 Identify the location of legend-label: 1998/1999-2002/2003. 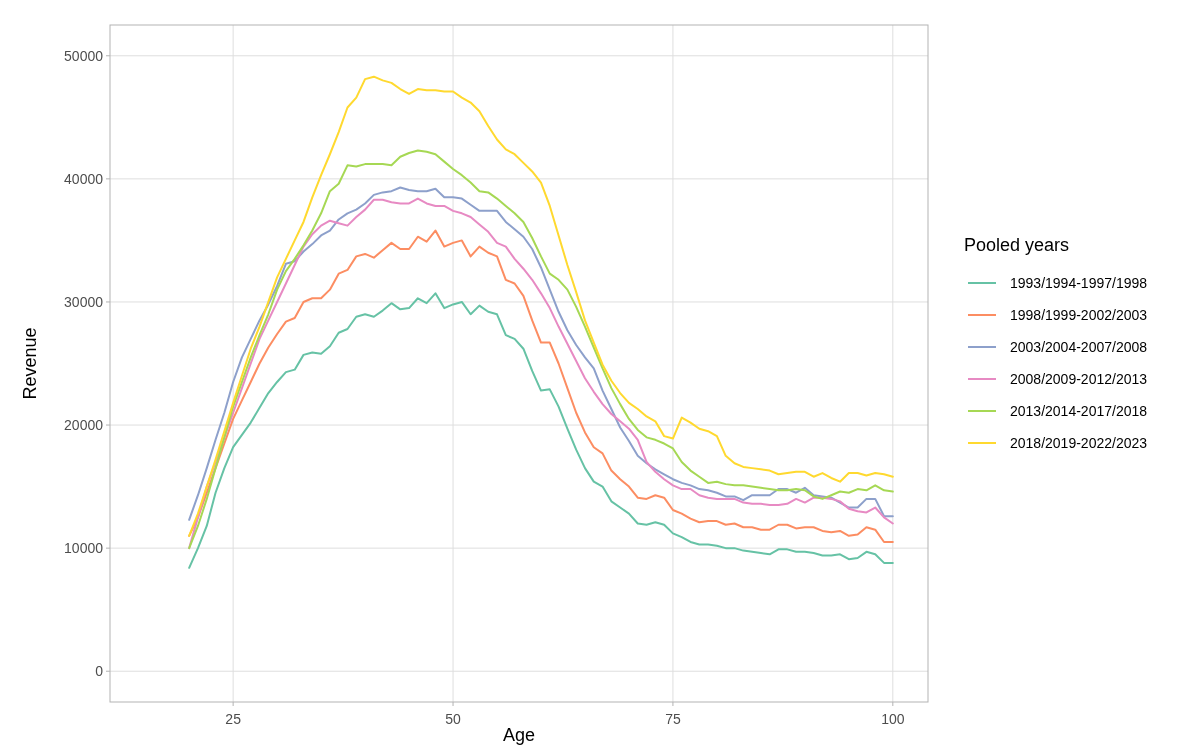
(1079, 314).